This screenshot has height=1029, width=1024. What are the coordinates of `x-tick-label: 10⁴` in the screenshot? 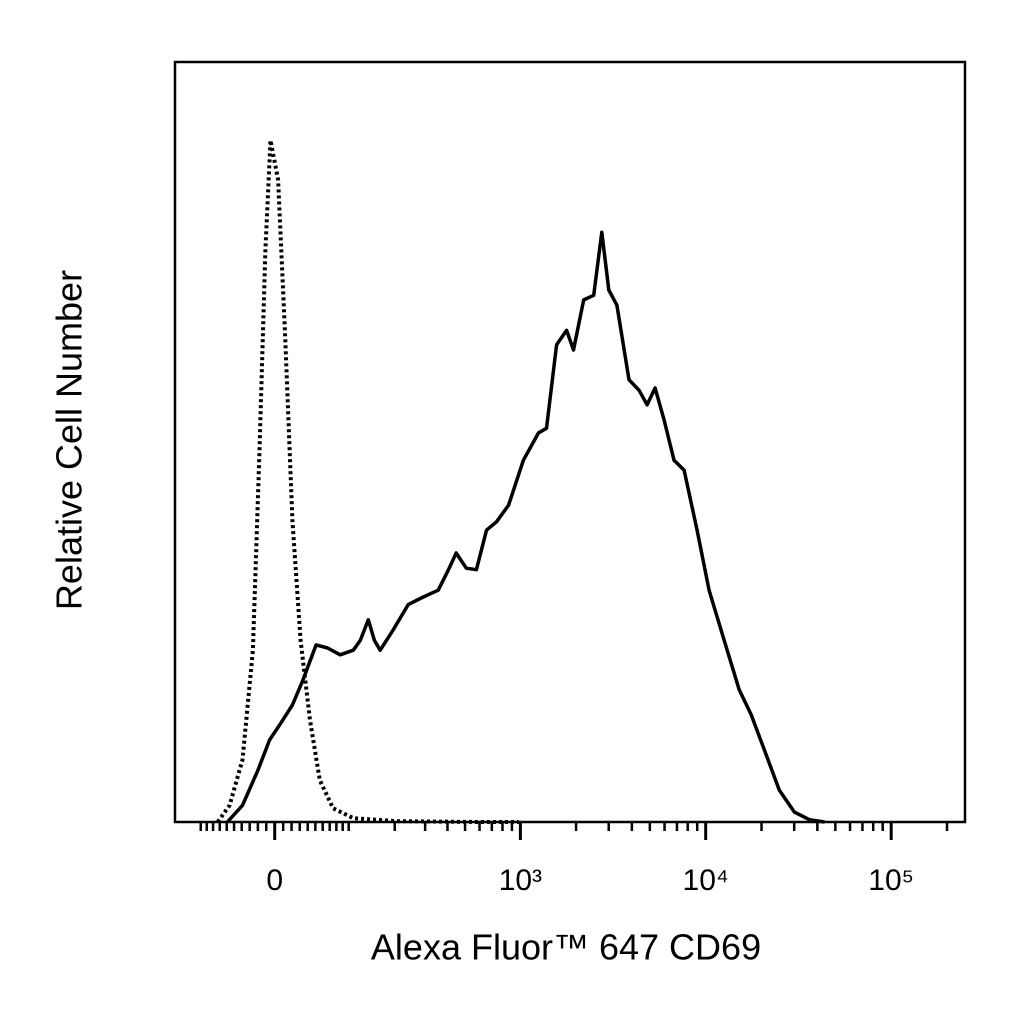 It's located at (706, 880).